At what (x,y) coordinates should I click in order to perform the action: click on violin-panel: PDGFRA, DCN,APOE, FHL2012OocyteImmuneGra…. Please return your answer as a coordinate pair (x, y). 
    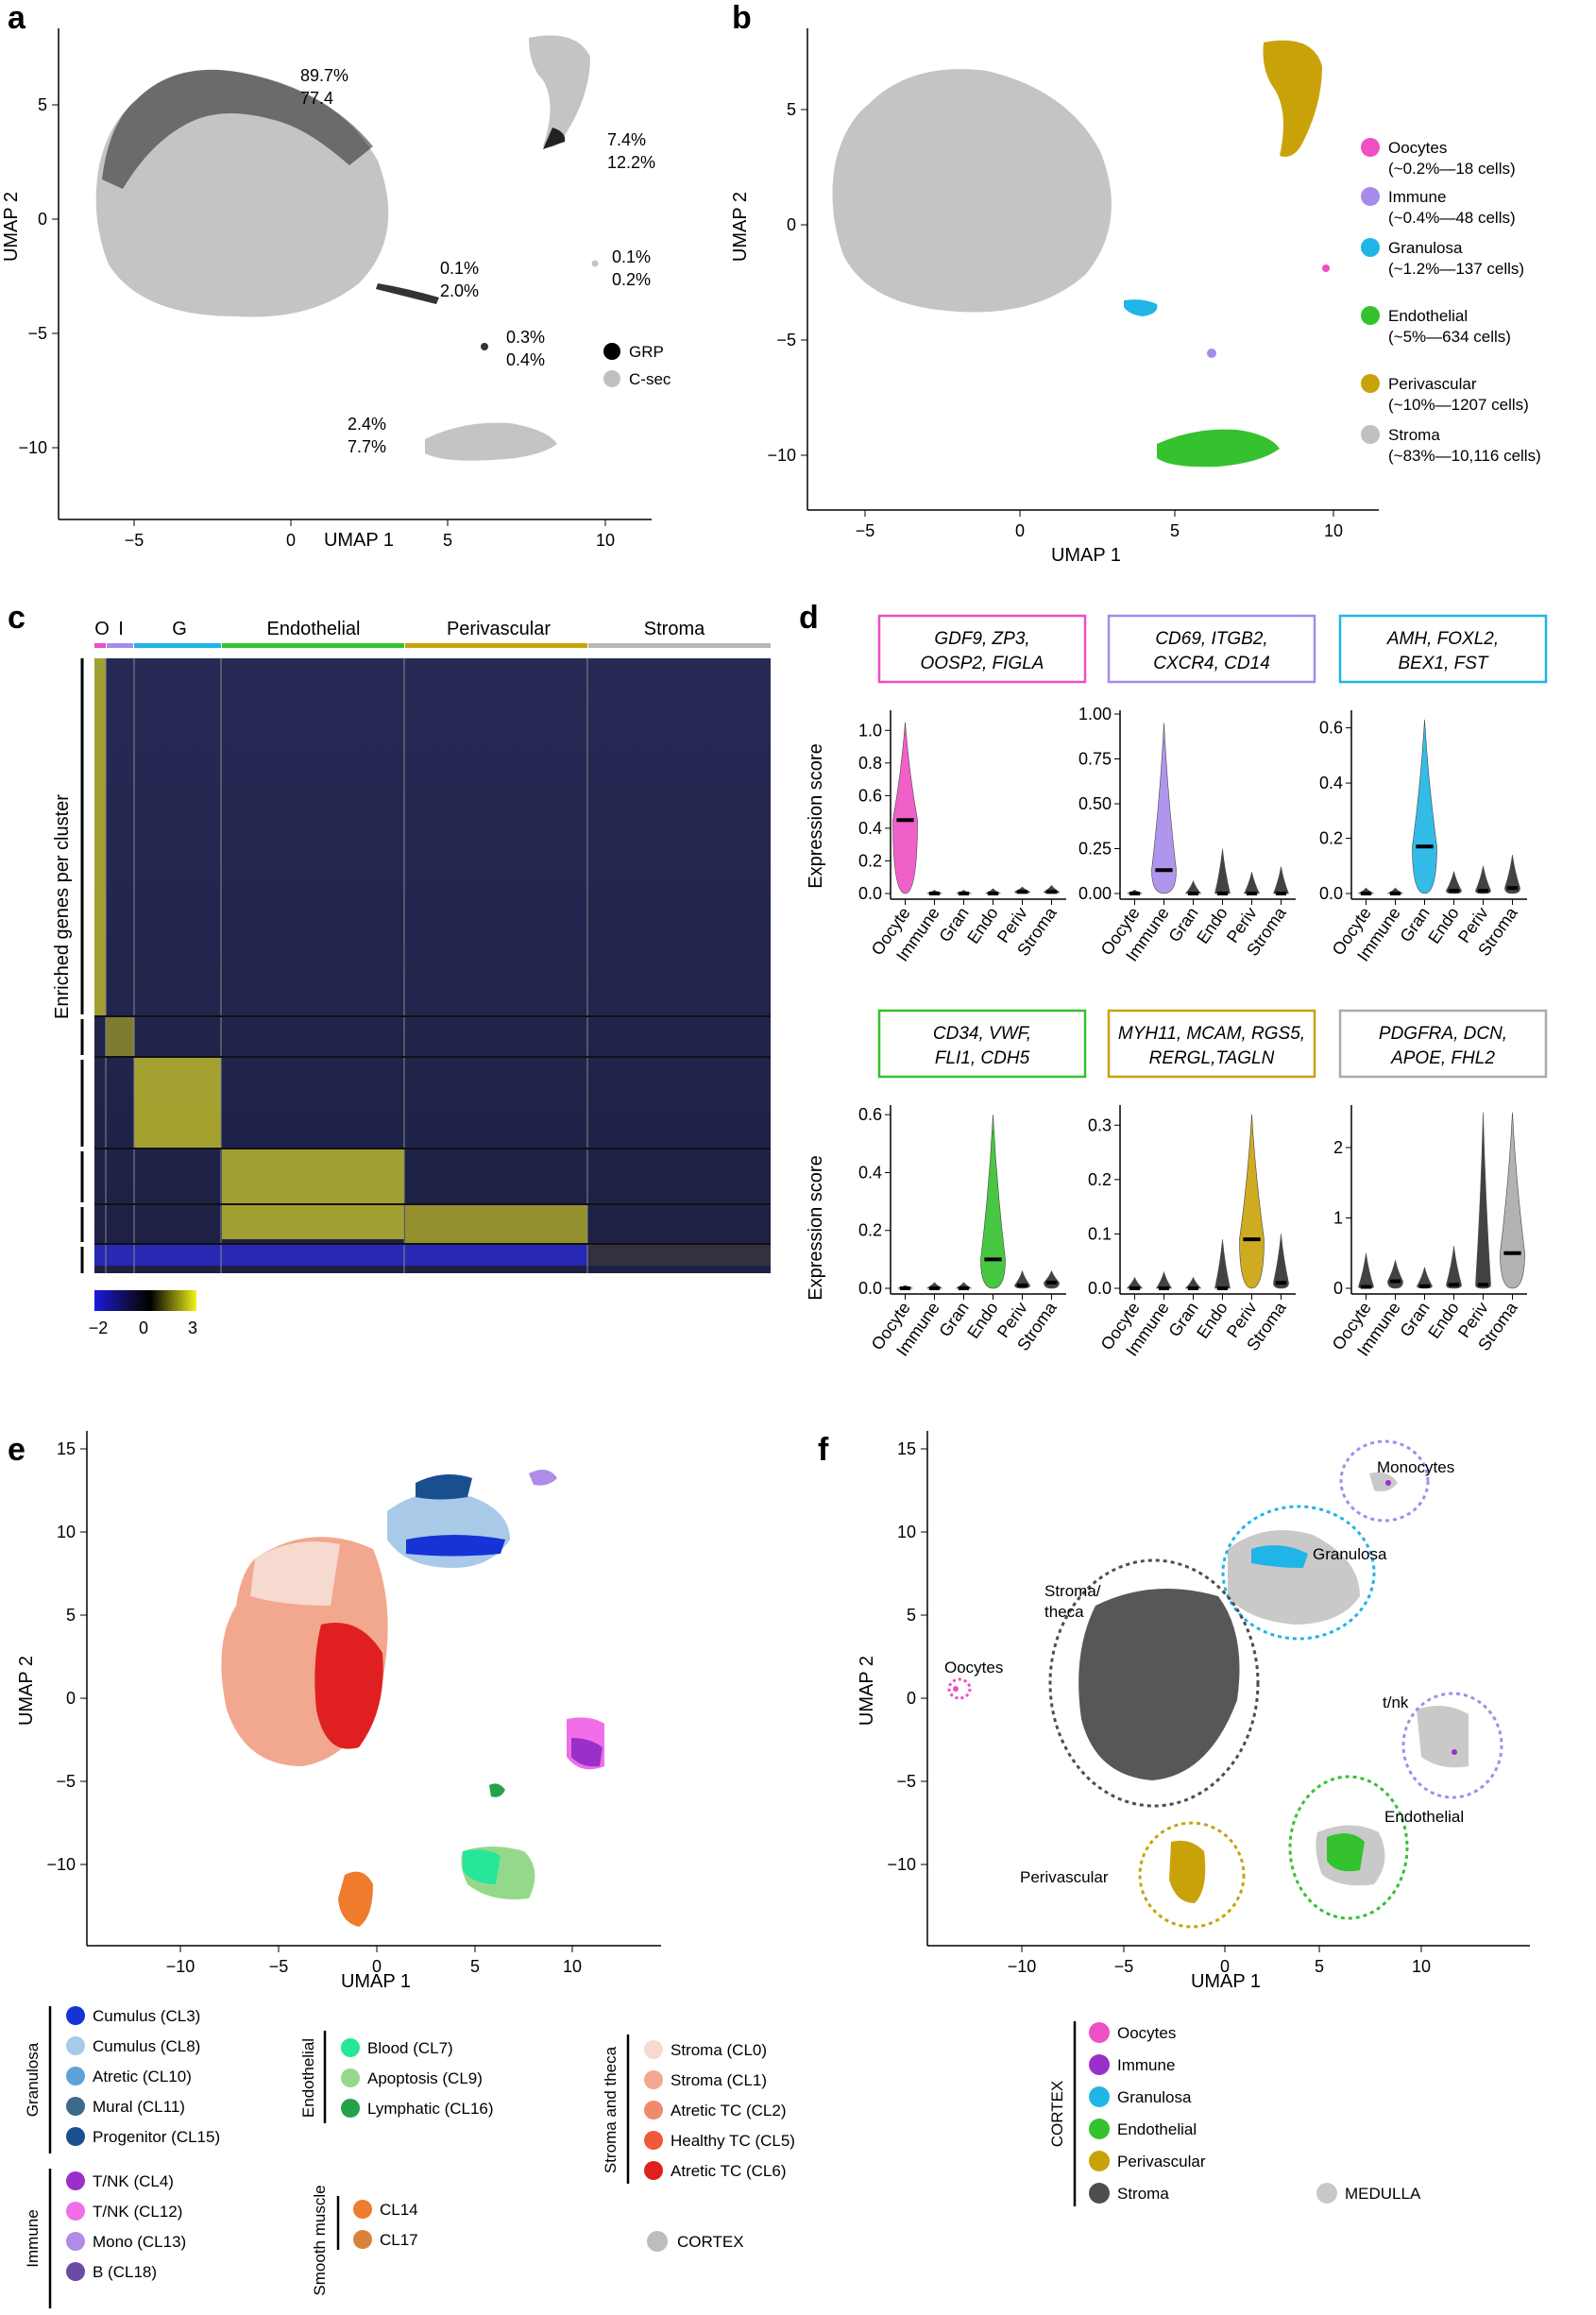
    Looking at the image, I should click on (1438, 1184).